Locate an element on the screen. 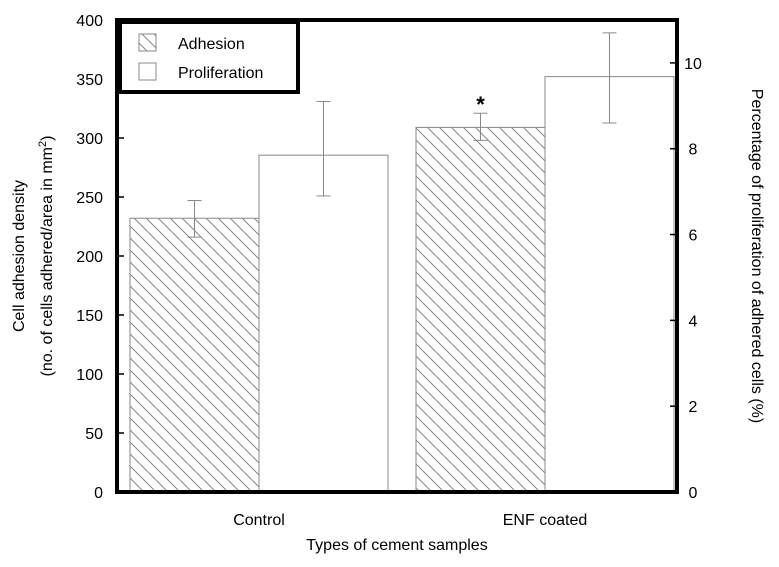 The image size is (779, 567). significance-marker: * is located at coordinates (480, 104).